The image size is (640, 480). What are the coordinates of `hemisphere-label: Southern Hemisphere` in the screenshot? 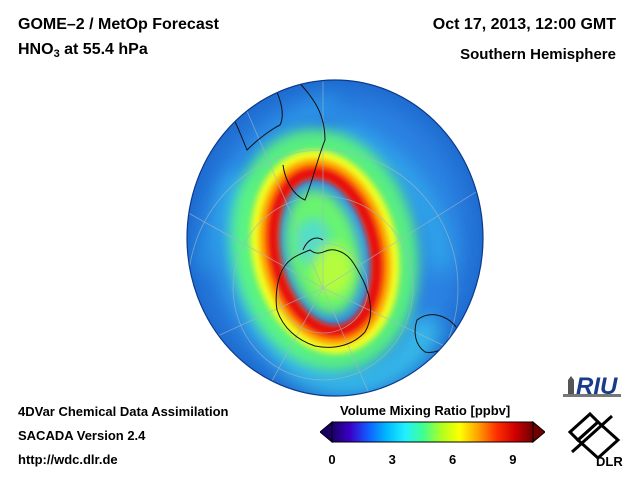 It's located at (538, 54).